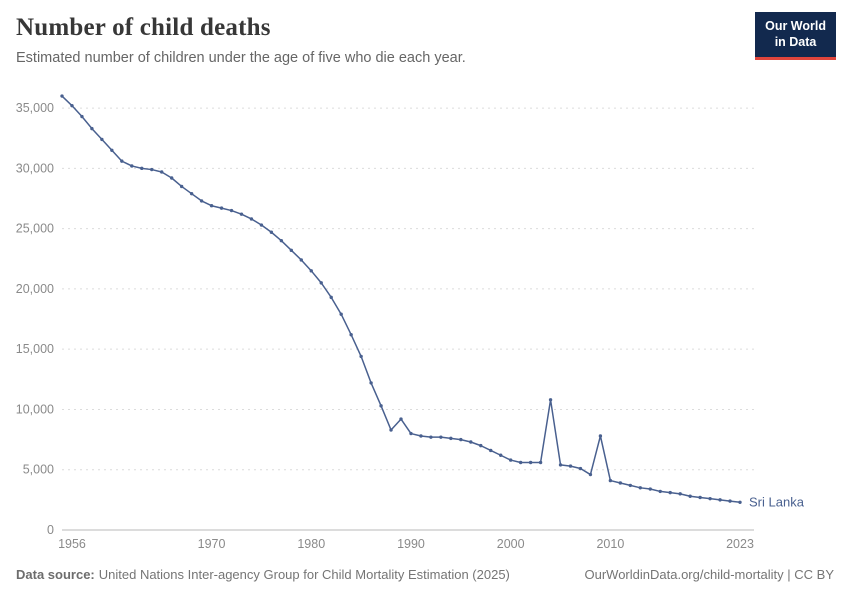  Describe the element at coordinates (72, 544) in the screenshot. I see `x-tick-label: 1956` at that location.